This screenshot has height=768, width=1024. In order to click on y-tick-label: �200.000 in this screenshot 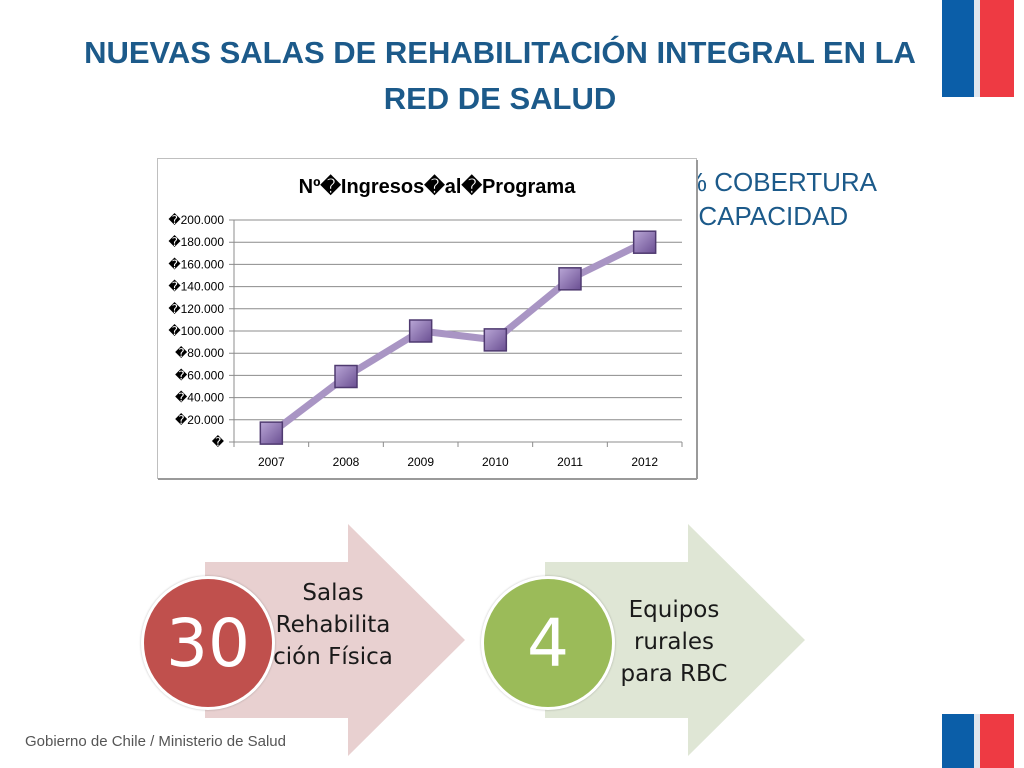, I will do `click(196, 220)`.